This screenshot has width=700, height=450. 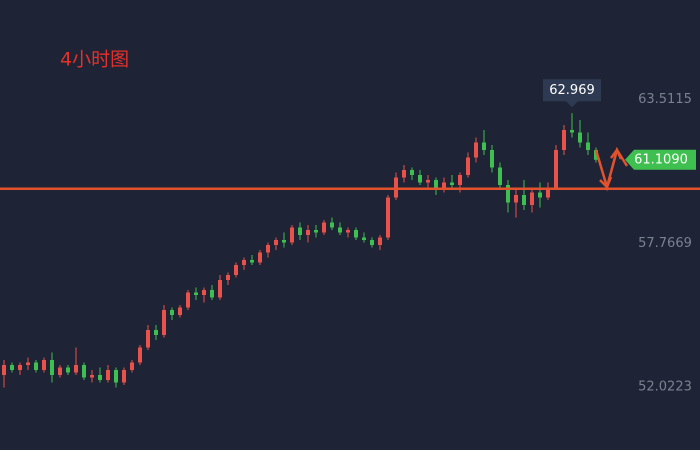 I want to click on arrow-drawing, so click(x=611, y=169).